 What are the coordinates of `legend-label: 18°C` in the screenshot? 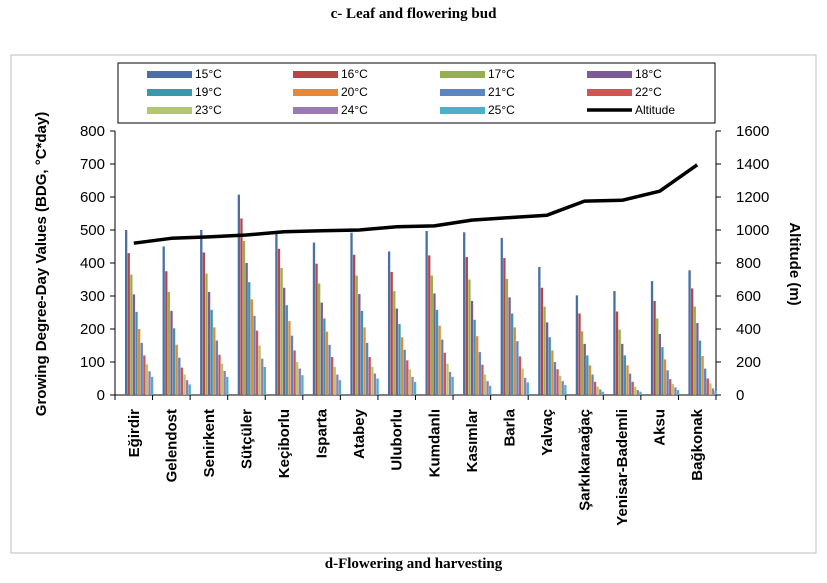 It's located at (648, 74).